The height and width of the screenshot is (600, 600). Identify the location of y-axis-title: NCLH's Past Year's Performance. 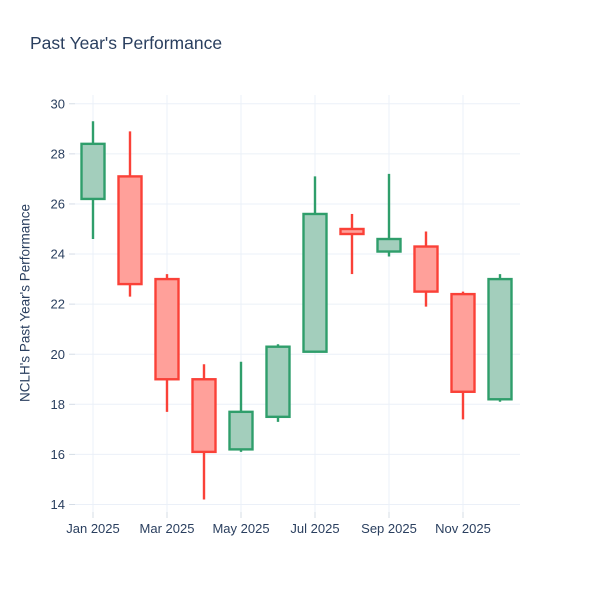
(25, 303).